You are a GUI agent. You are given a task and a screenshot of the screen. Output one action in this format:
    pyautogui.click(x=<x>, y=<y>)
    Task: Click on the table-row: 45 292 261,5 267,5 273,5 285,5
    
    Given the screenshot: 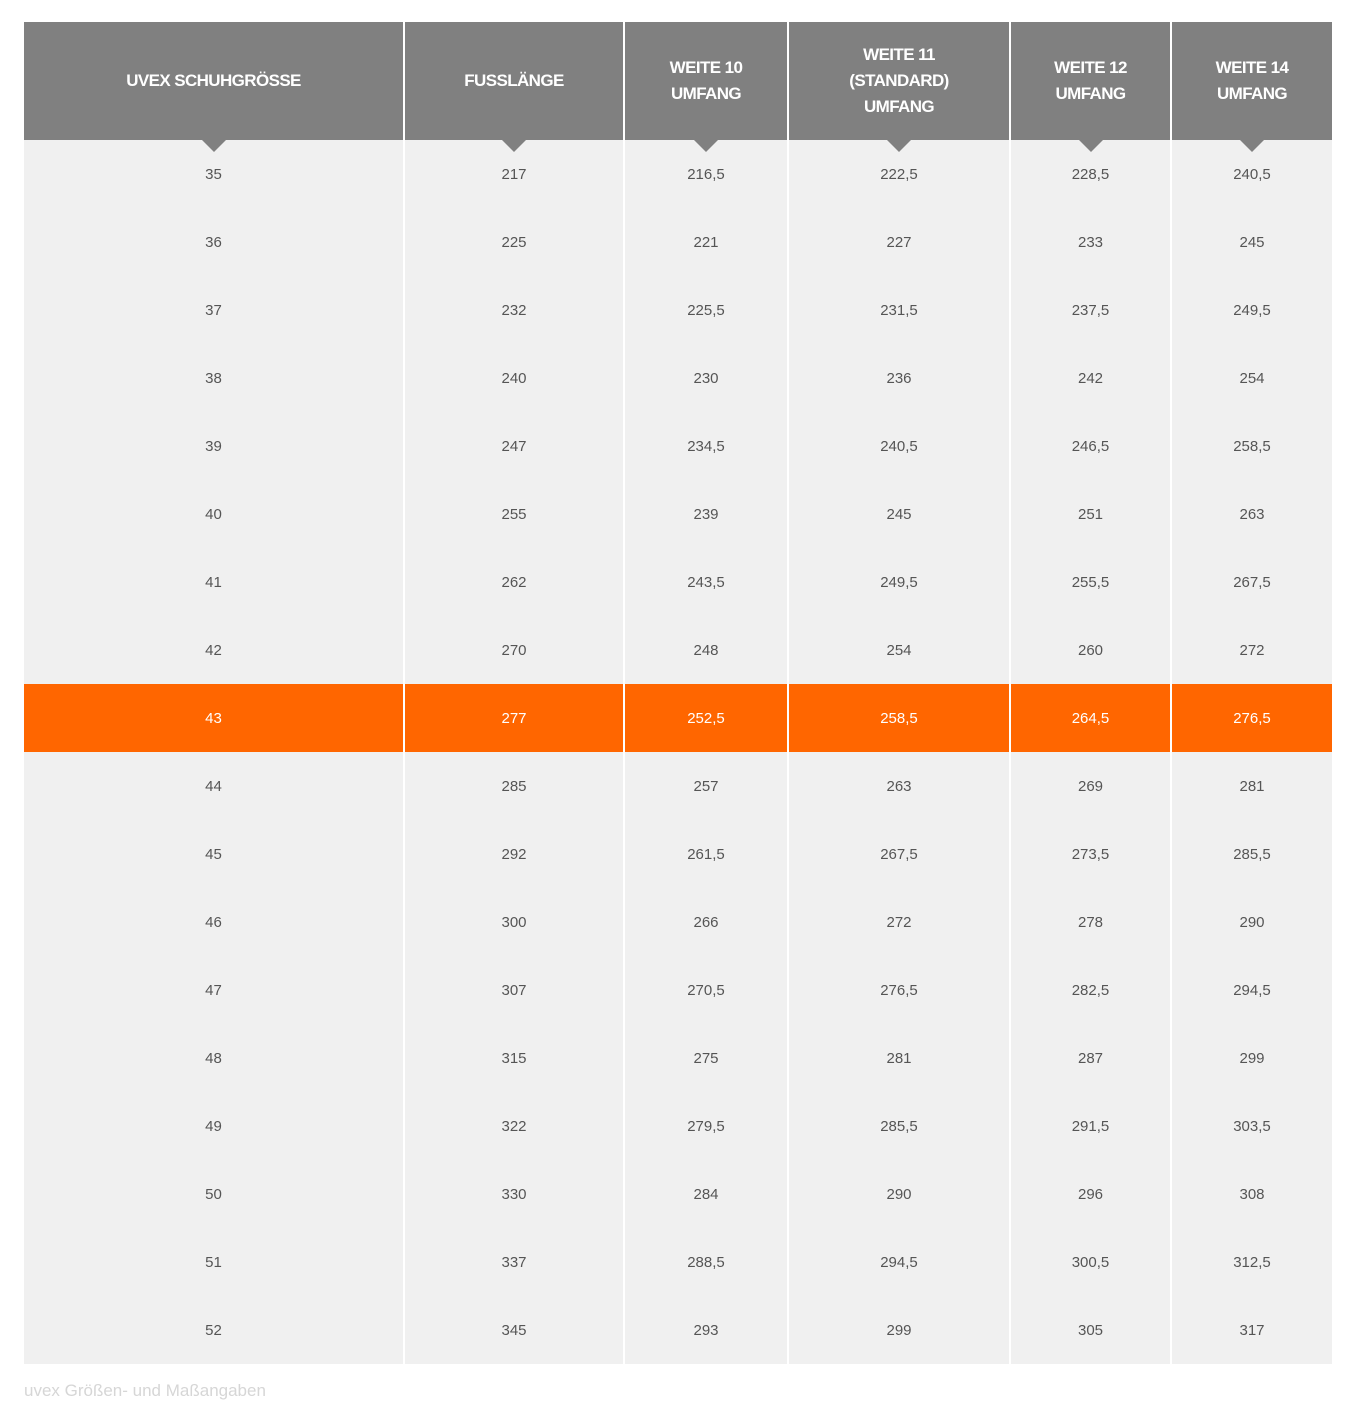 What is the action you would take?
    pyautogui.click(x=678, y=854)
    